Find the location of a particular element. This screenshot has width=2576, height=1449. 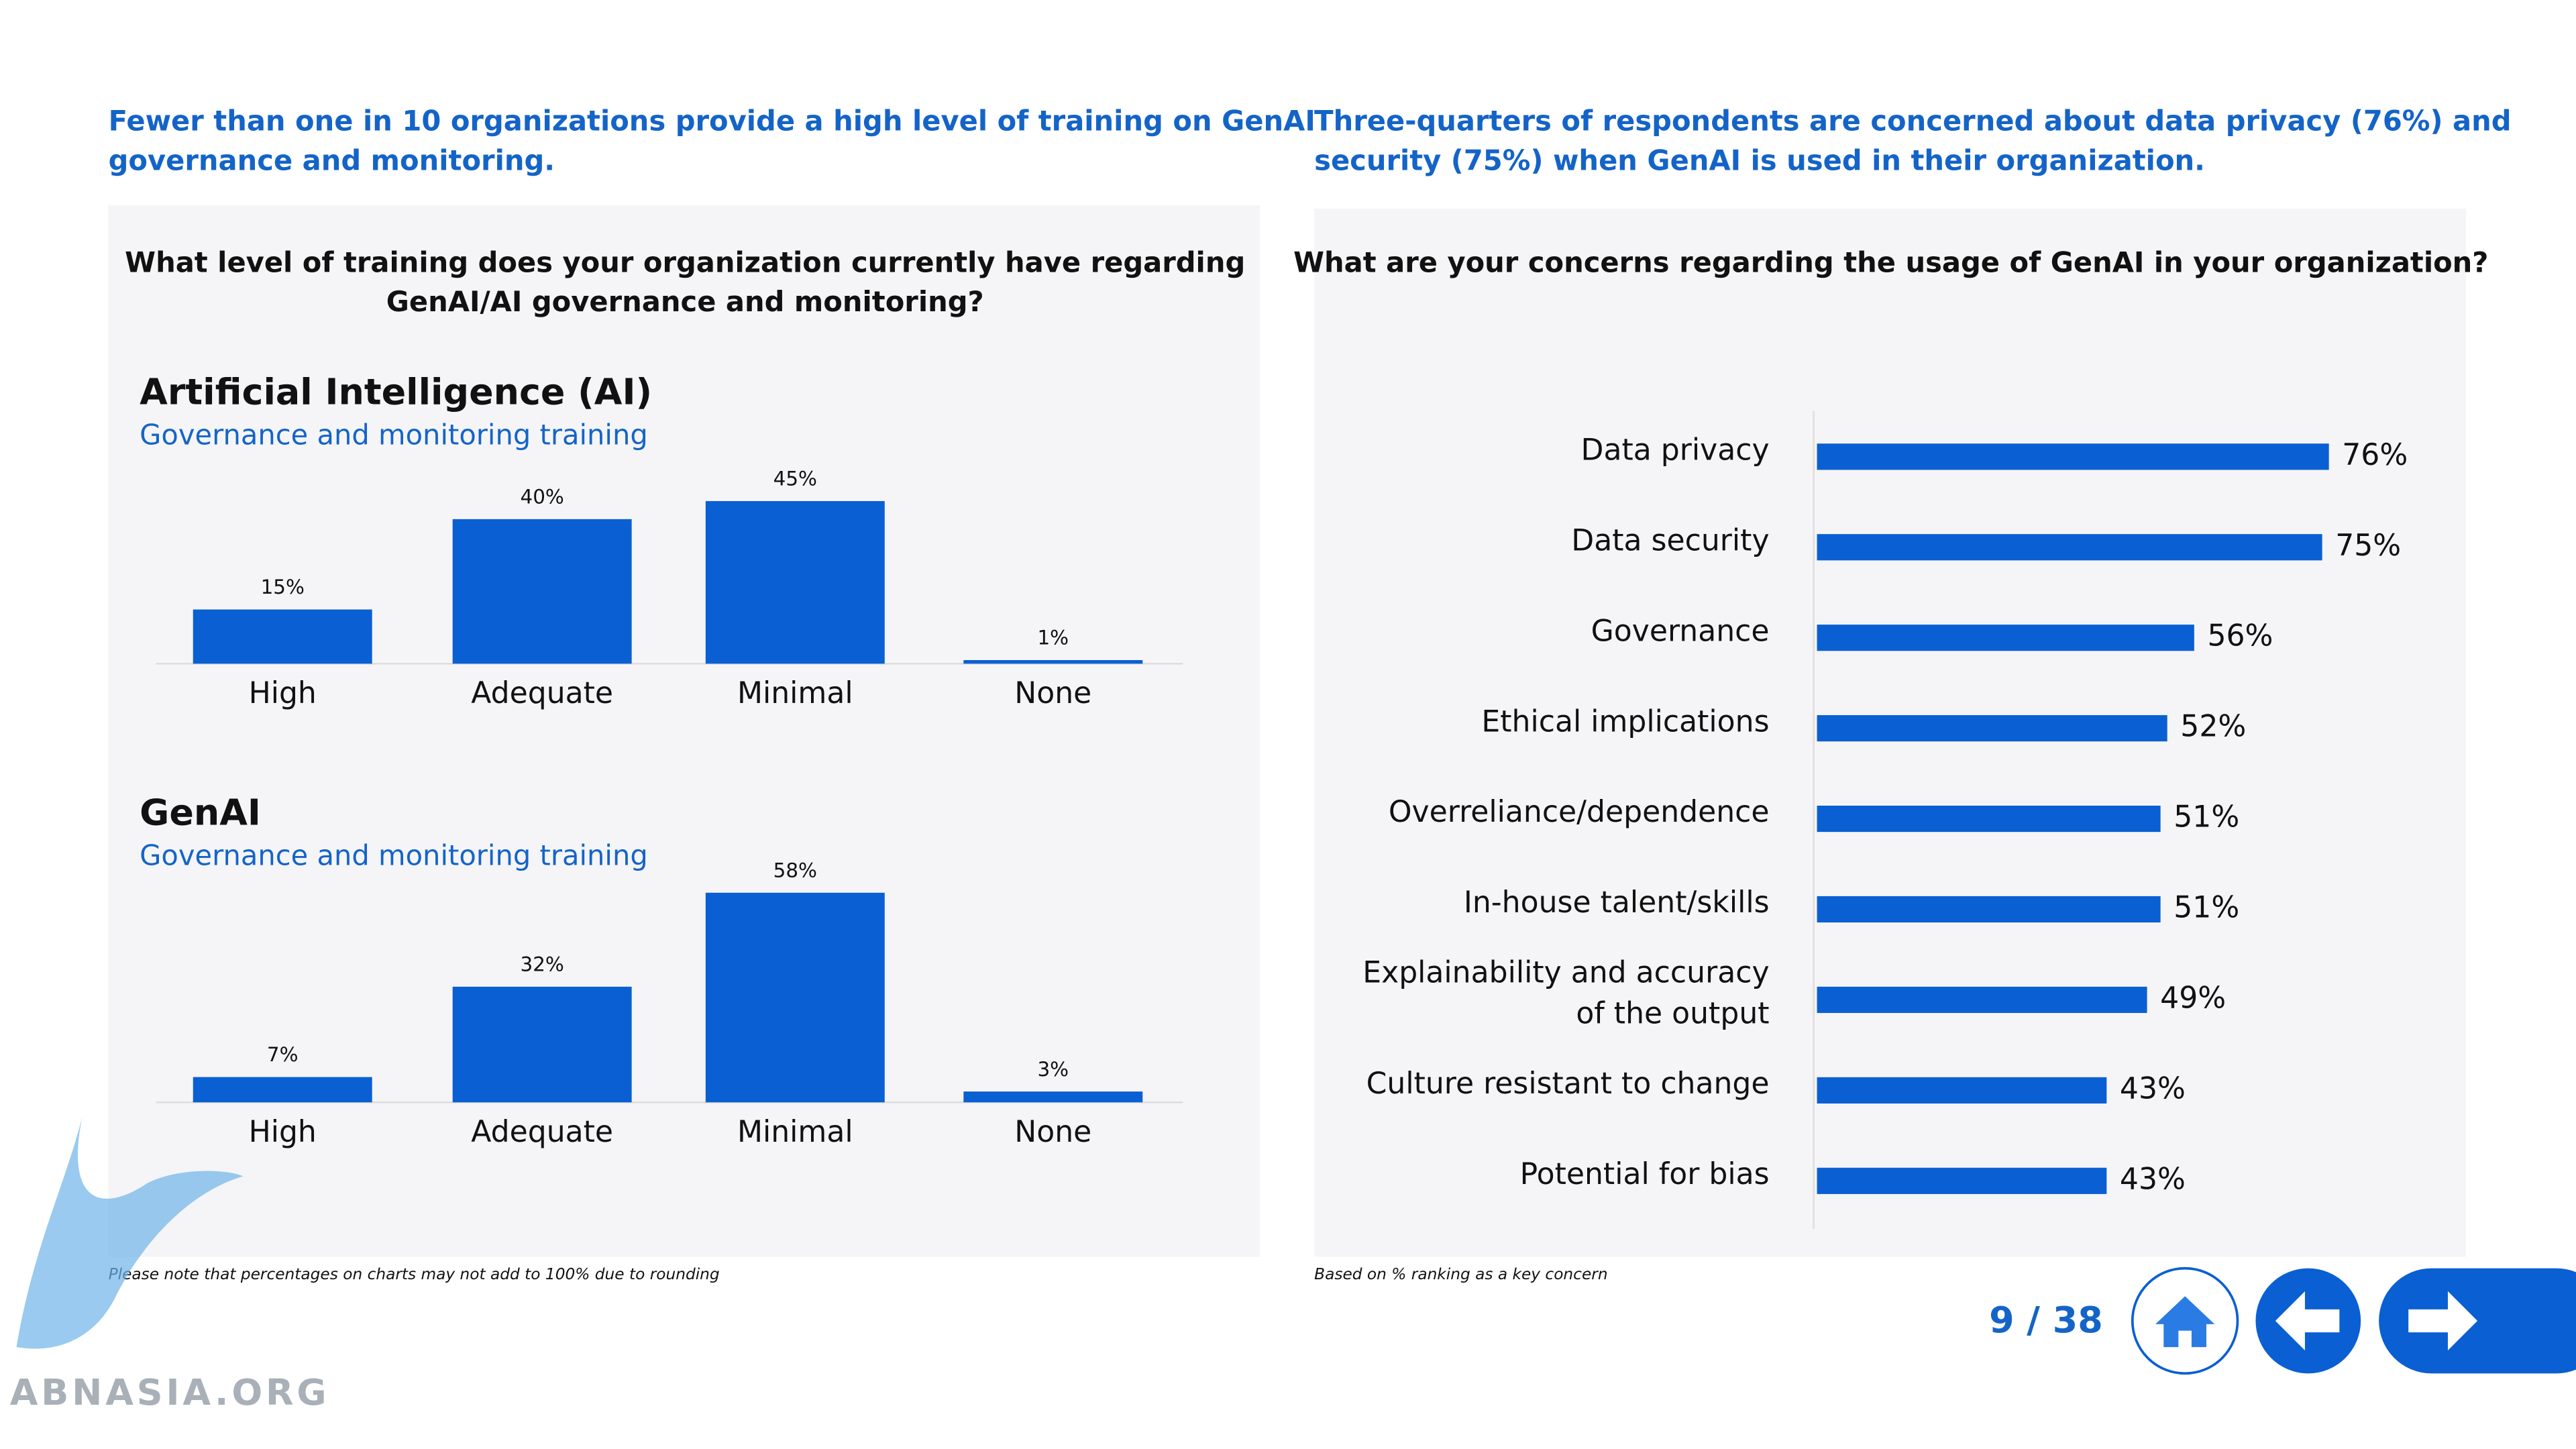

home-button is located at coordinates (2185, 1321).